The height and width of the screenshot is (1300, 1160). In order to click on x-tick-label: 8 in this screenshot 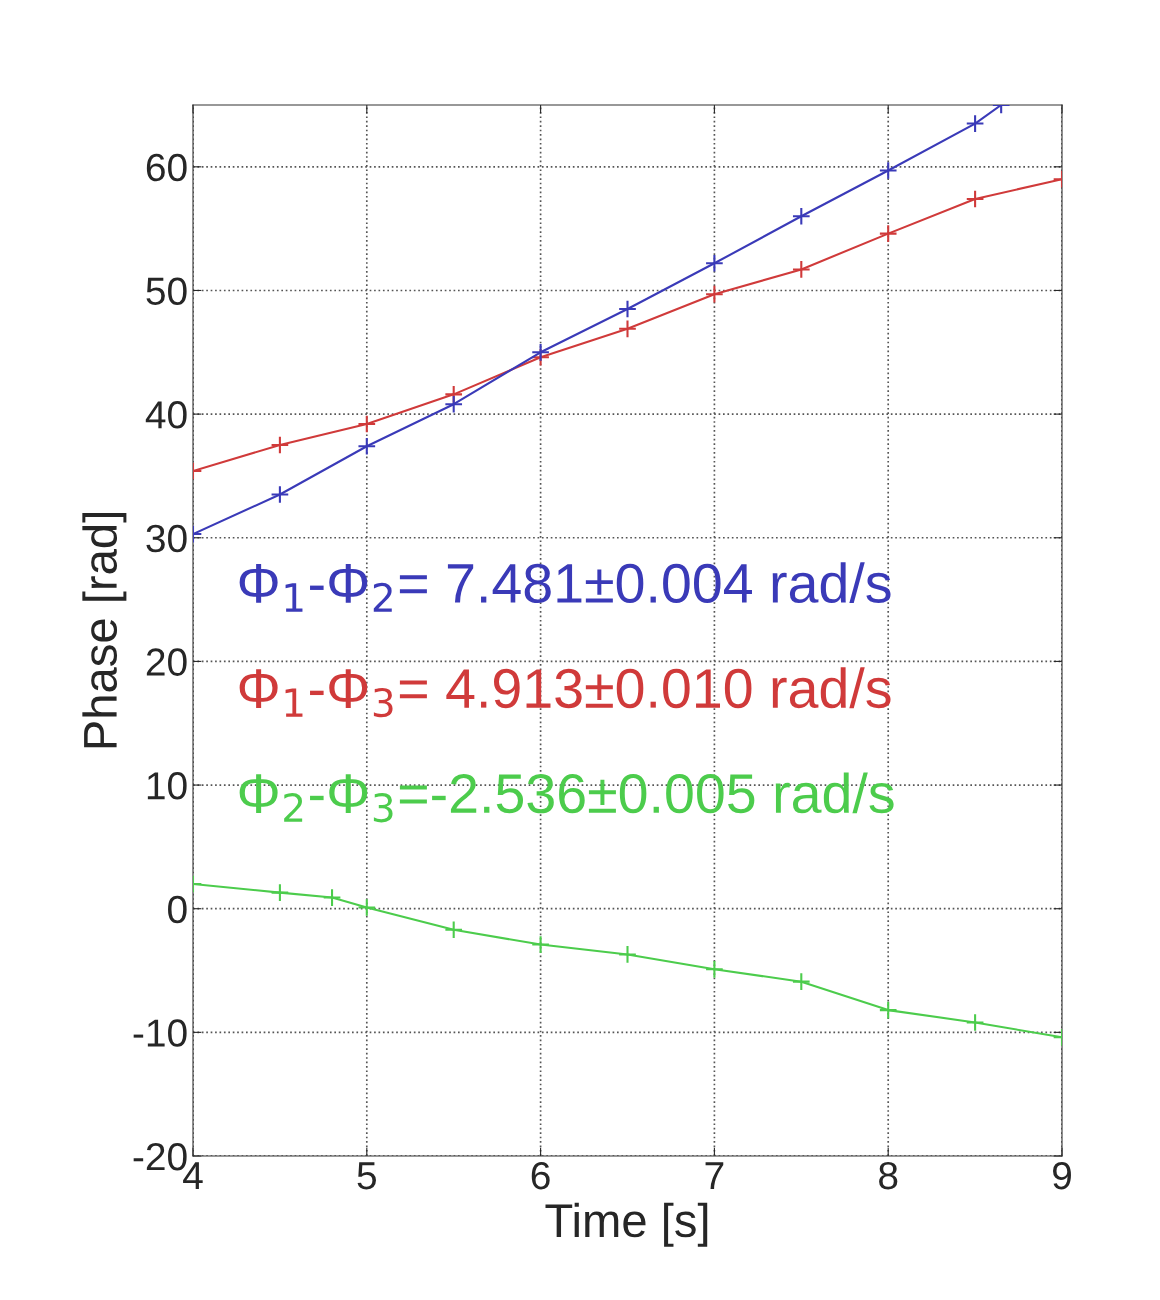, I will do `click(888, 1175)`.